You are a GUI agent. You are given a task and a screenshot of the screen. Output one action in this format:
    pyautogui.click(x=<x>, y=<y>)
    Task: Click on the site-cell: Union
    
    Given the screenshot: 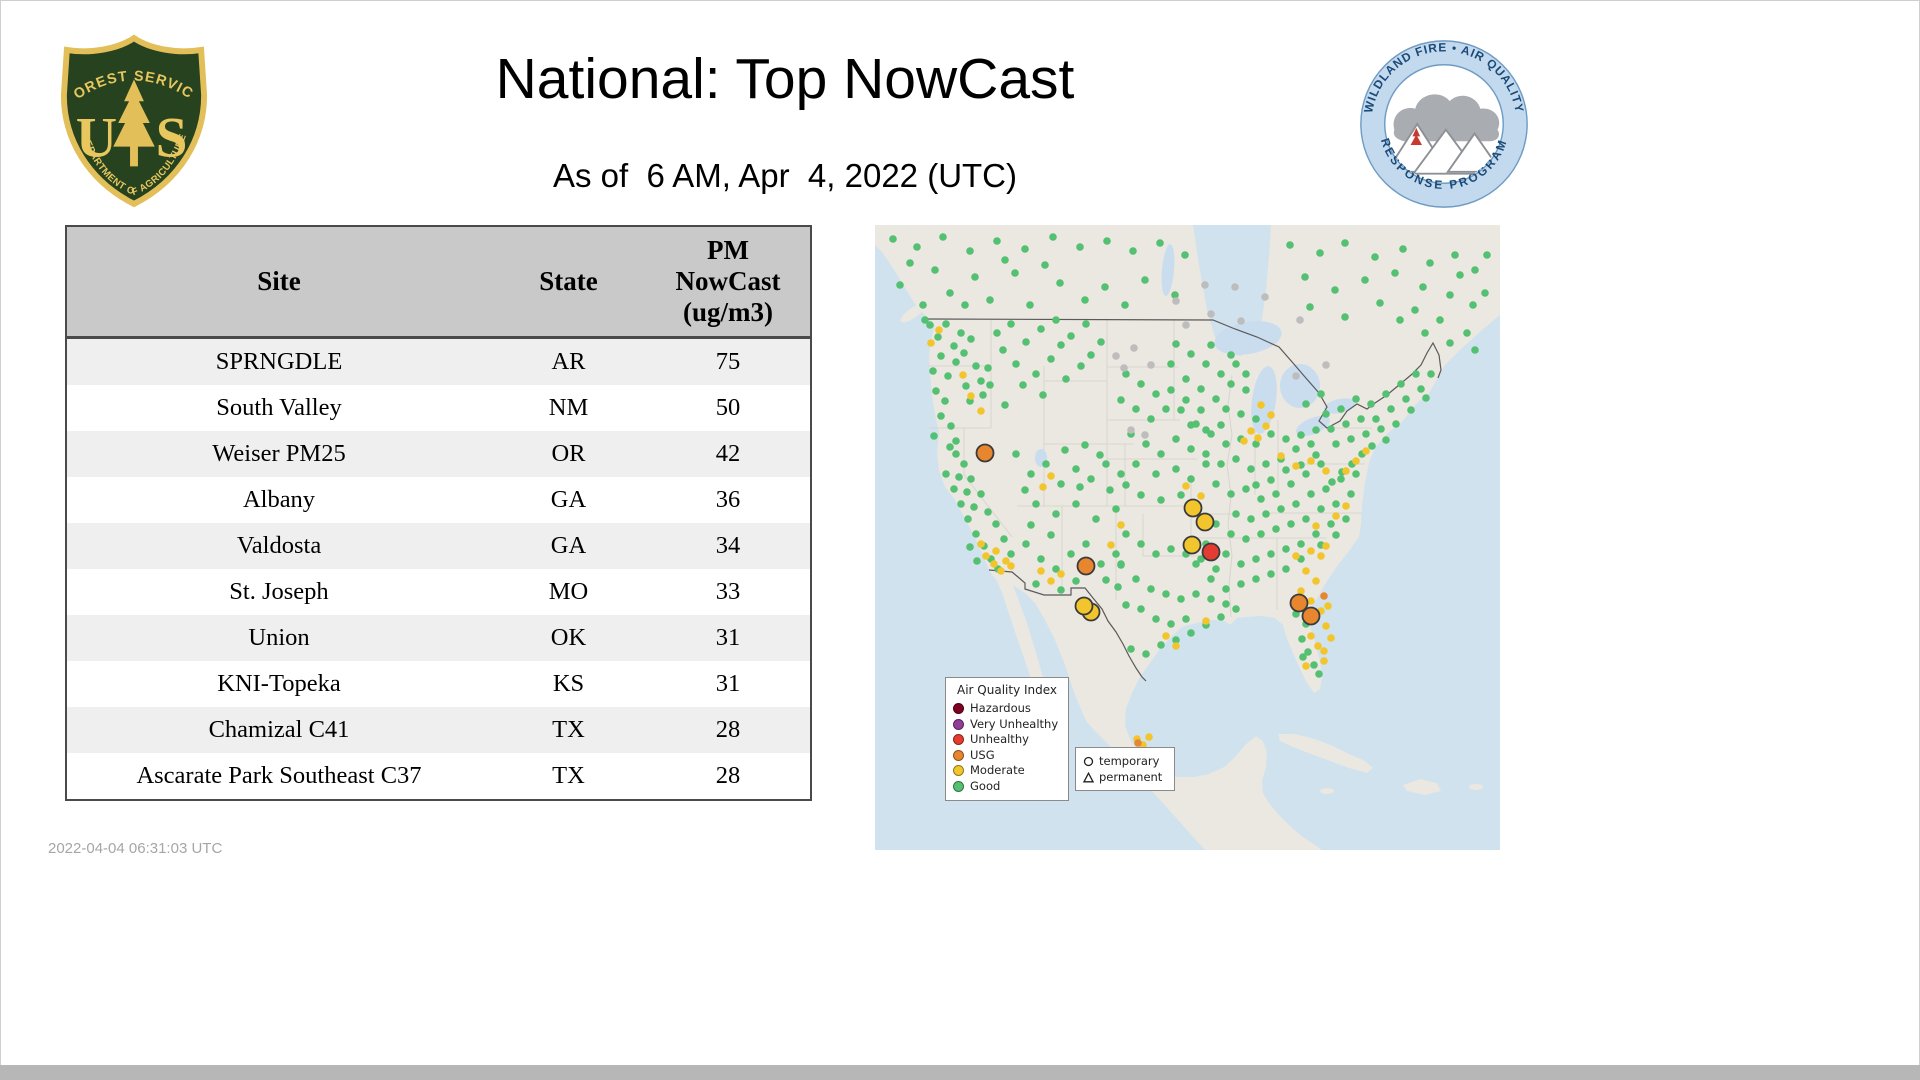 What is the action you would take?
    pyautogui.click(x=279, y=637)
    